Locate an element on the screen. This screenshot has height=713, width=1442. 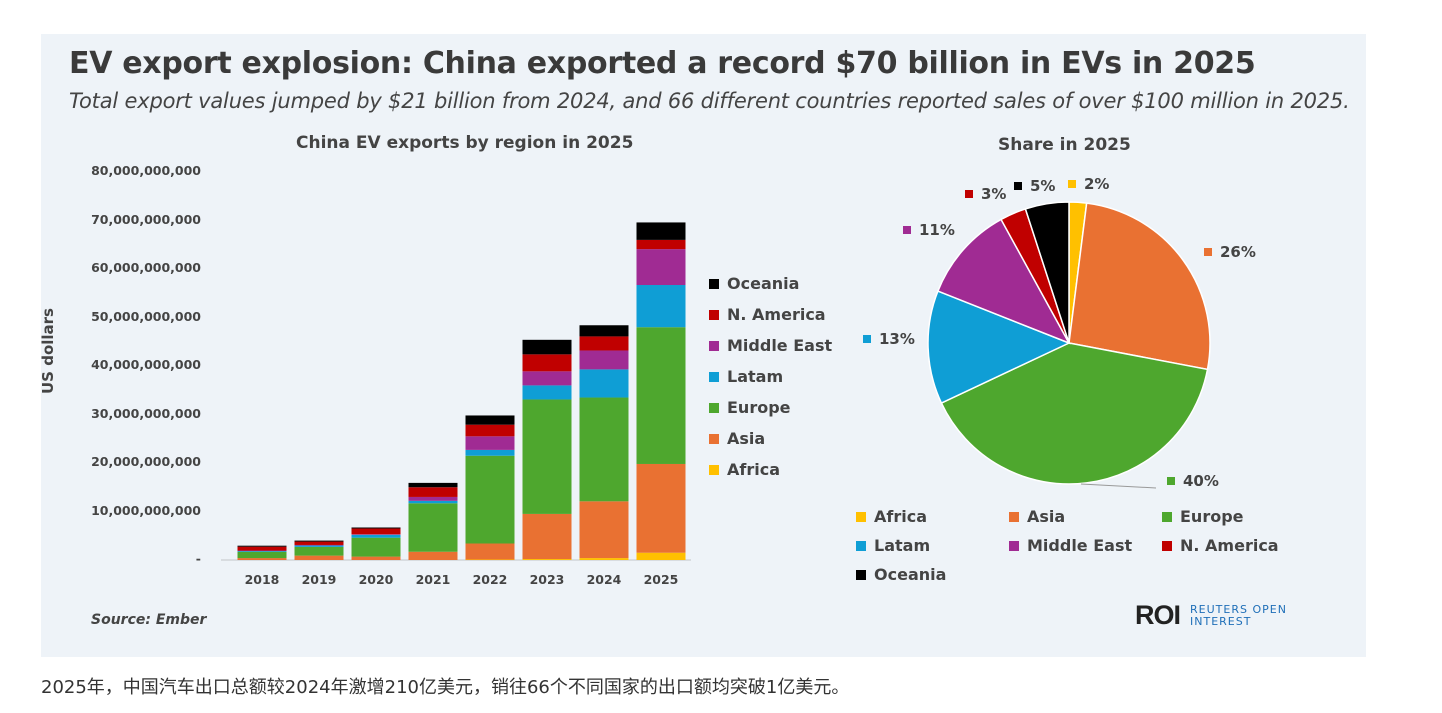
bar-segment-middle-east-2018 is located at coordinates (262, 551).